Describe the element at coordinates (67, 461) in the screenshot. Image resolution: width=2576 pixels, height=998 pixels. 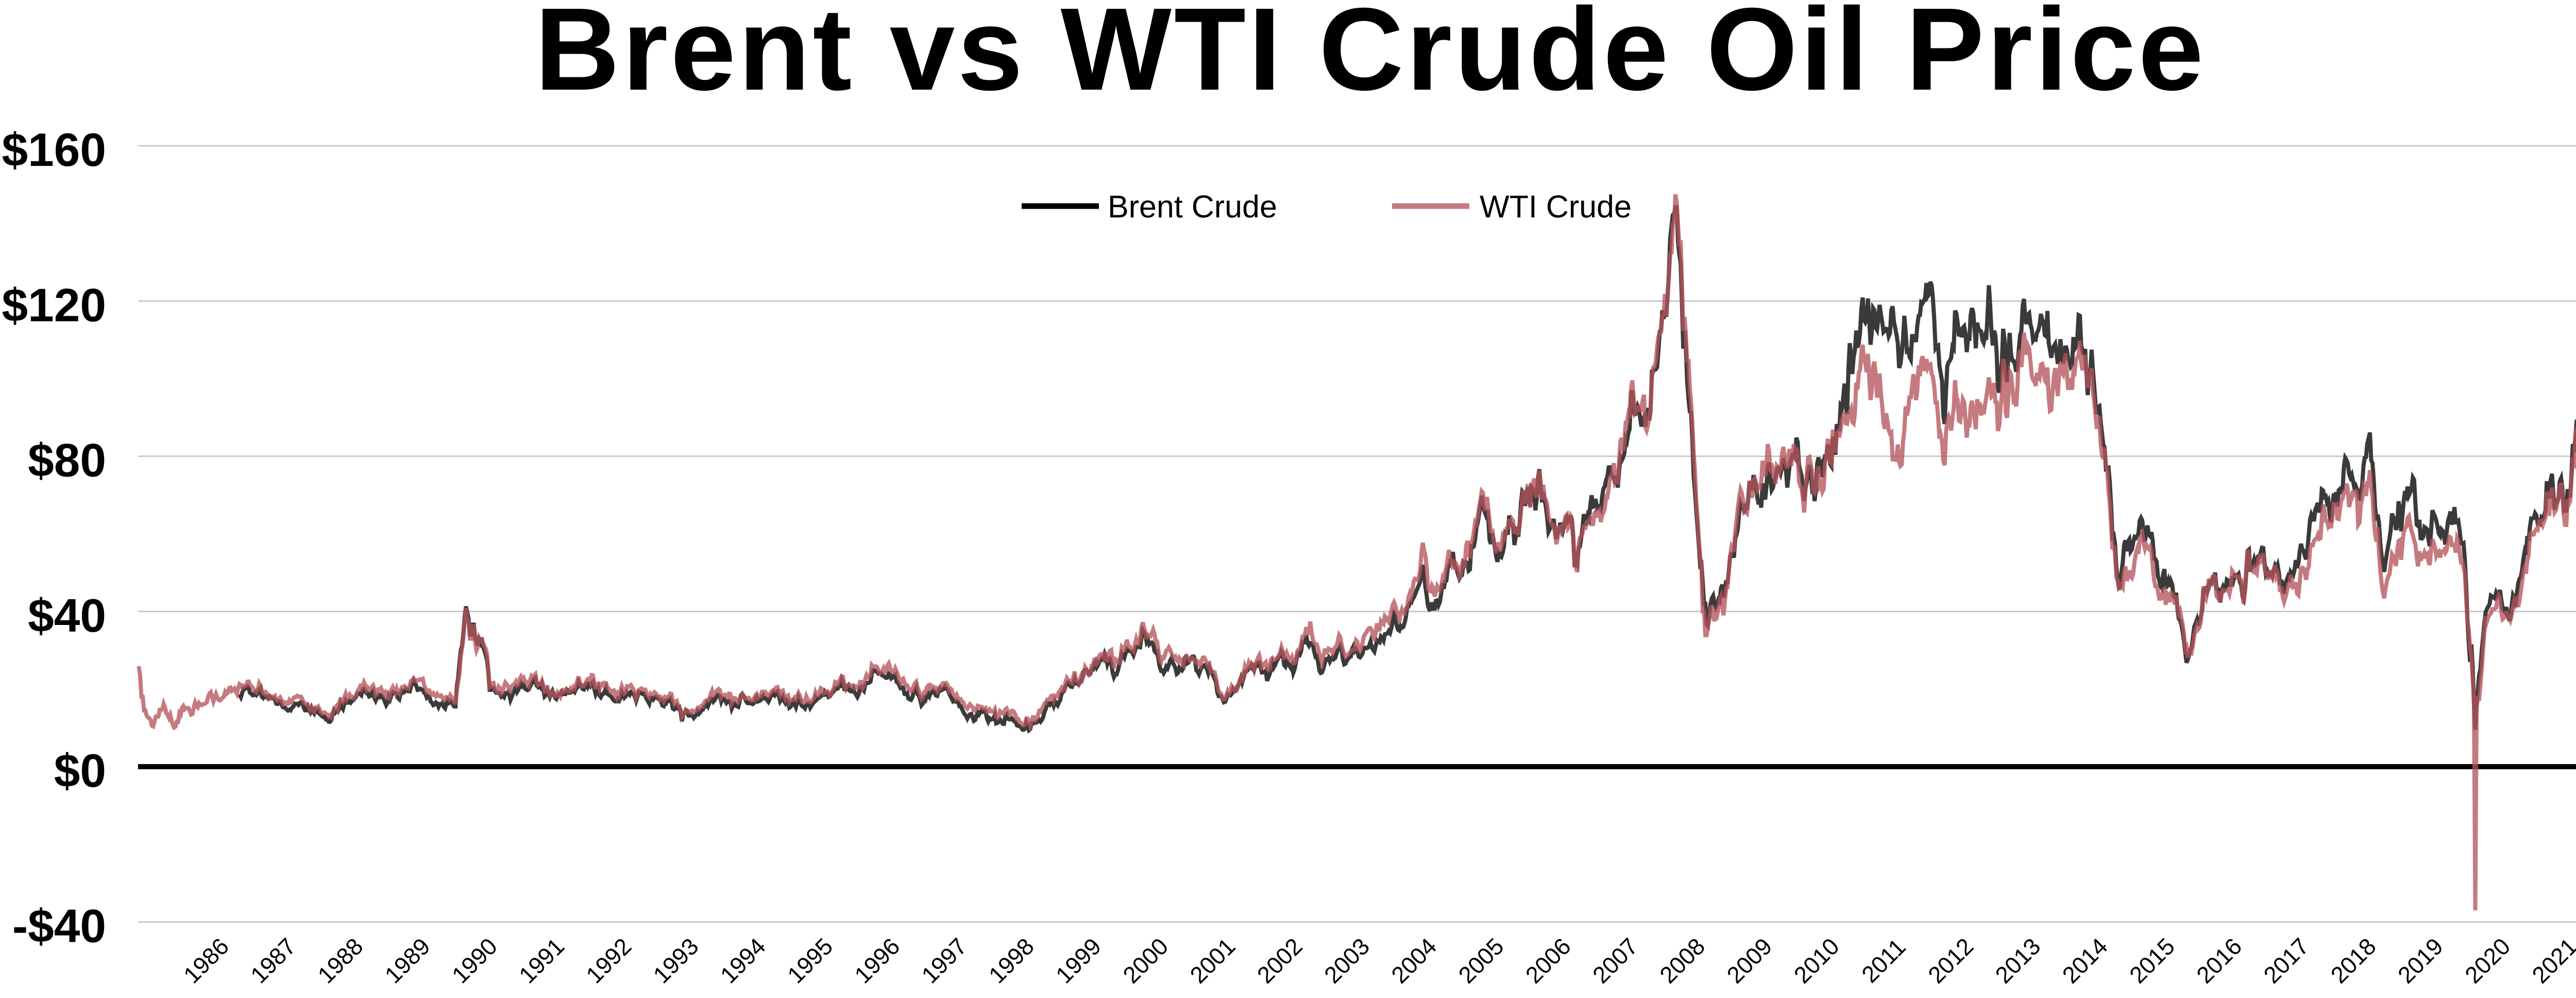
I see `svg-text: $80` at that location.